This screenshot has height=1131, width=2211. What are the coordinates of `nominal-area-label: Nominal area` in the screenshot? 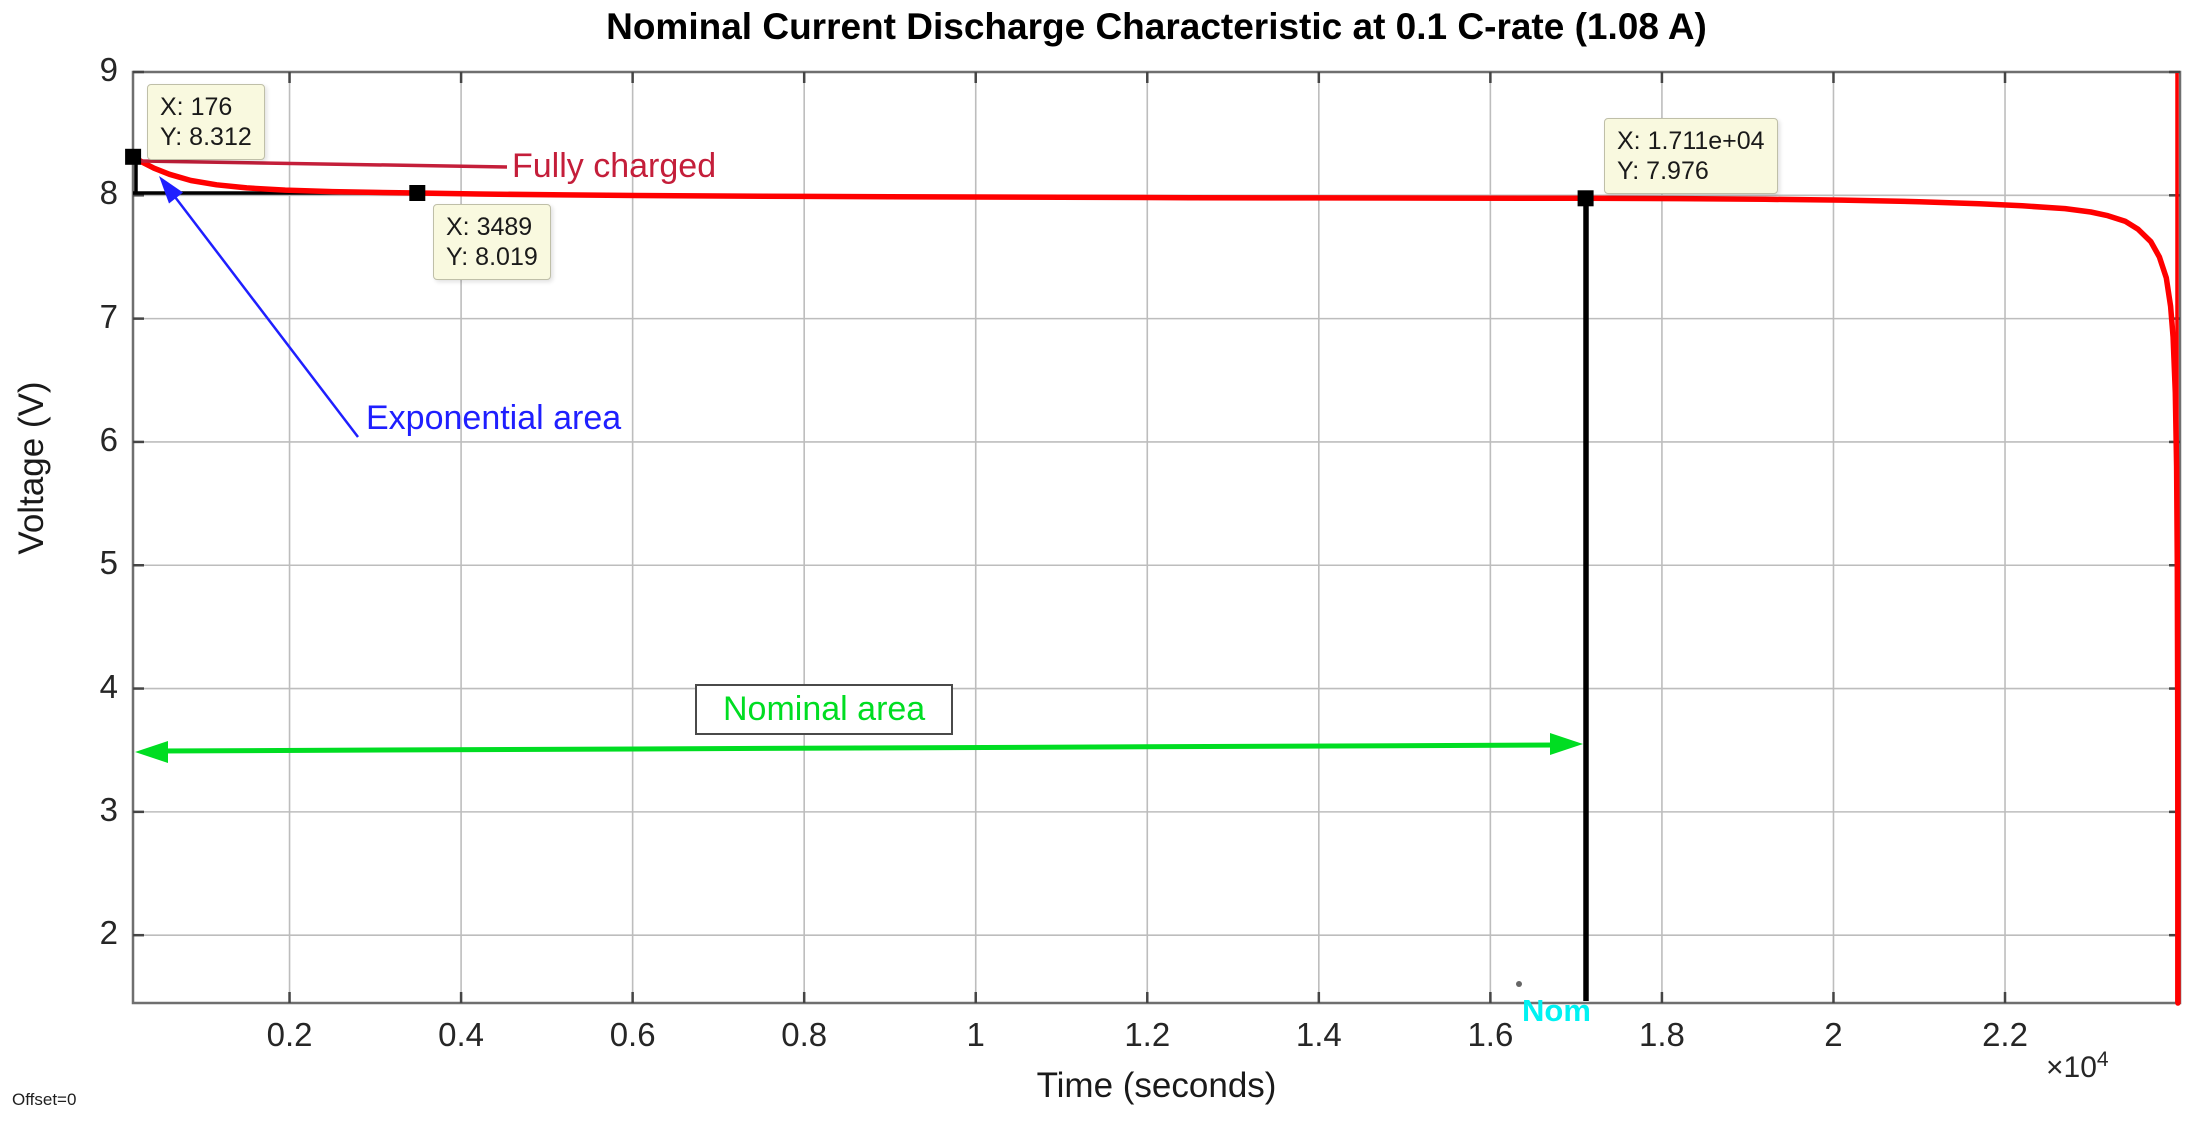 It's located at (824, 709).